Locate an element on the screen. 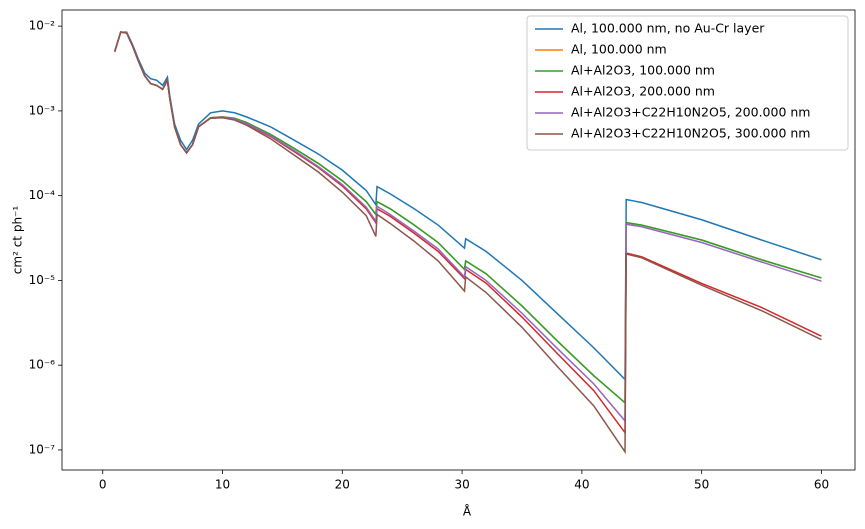 This screenshot has width=865, height=529. legend-label: Al+Al2O3+C22H10N2O5, 200.000 nm is located at coordinates (690, 112).